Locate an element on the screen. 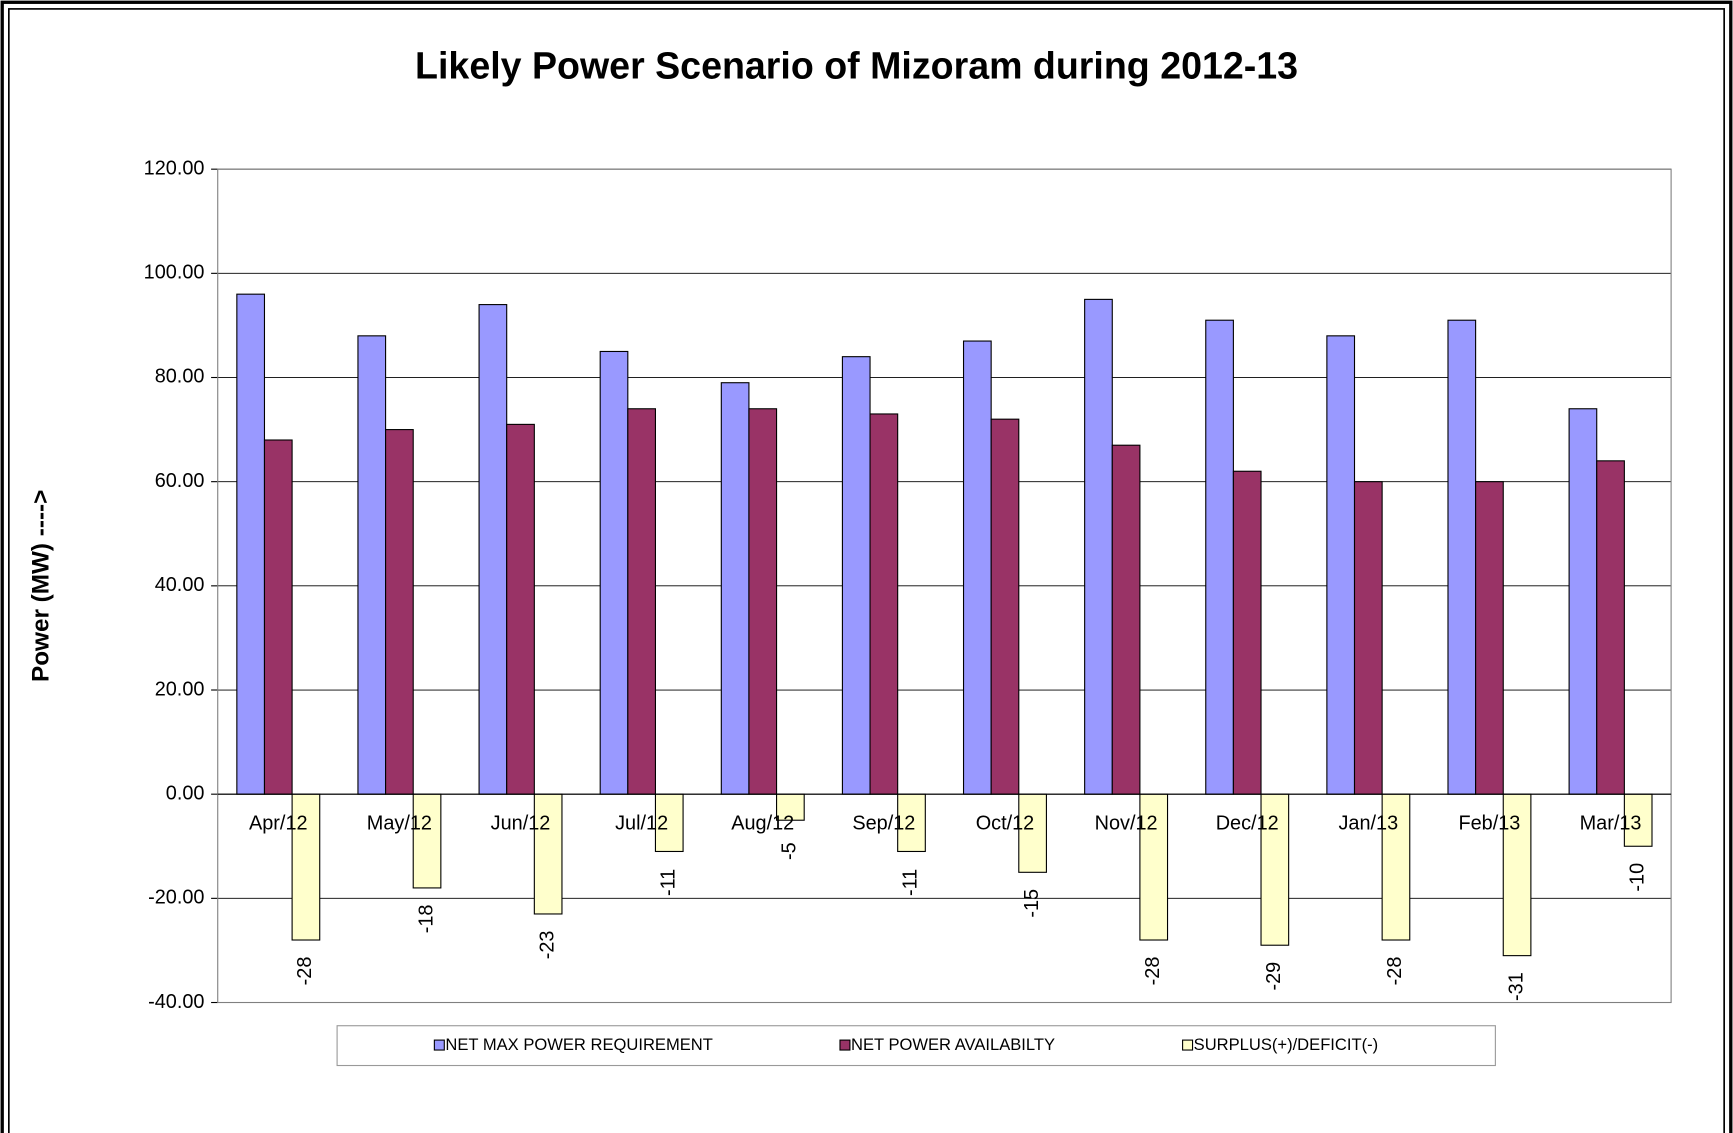 Image resolution: width=1733 pixels, height=1133 pixels. data-label: -23 is located at coordinates (547, 945).